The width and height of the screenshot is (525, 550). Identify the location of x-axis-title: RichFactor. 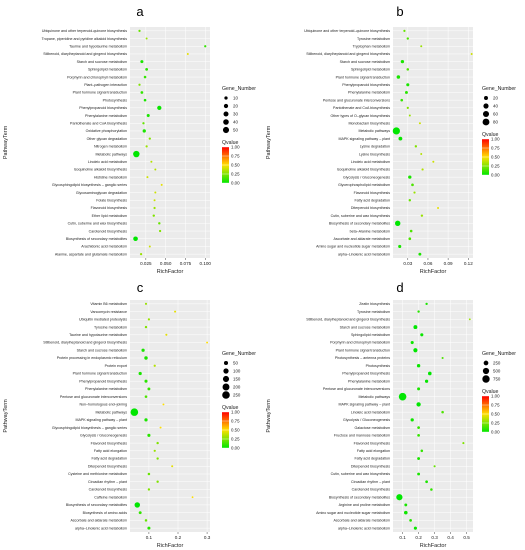
(170, 546).